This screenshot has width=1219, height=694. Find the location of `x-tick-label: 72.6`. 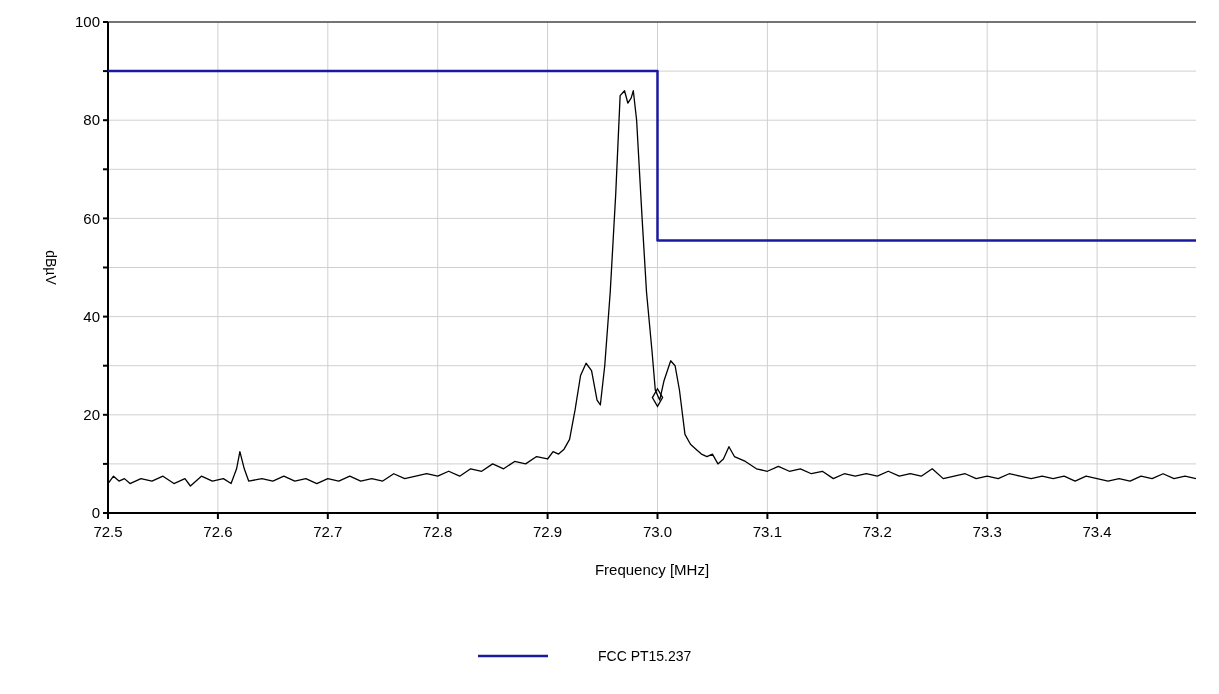

x-tick-label: 72.6 is located at coordinates (218, 531).